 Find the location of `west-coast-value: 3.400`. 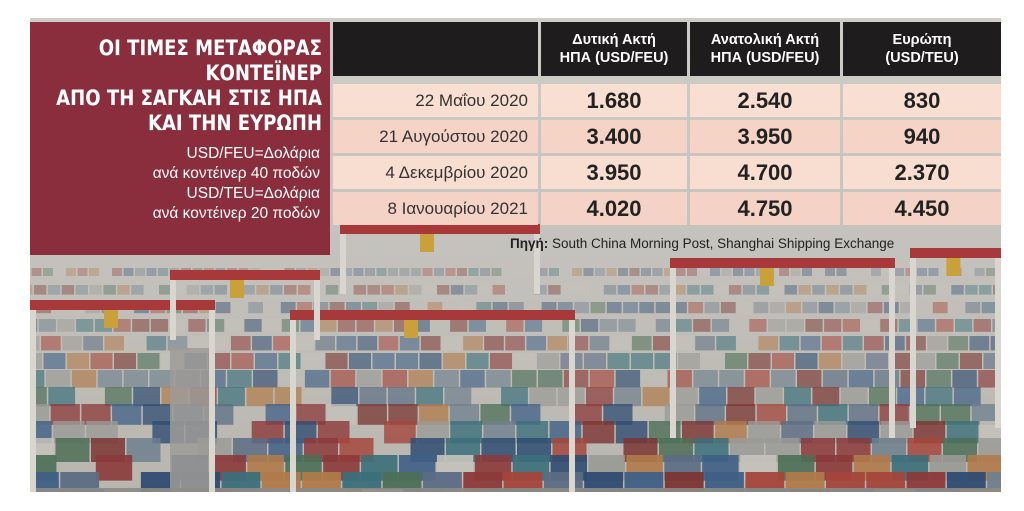

west-coast-value: 3.400 is located at coordinates (614, 136).